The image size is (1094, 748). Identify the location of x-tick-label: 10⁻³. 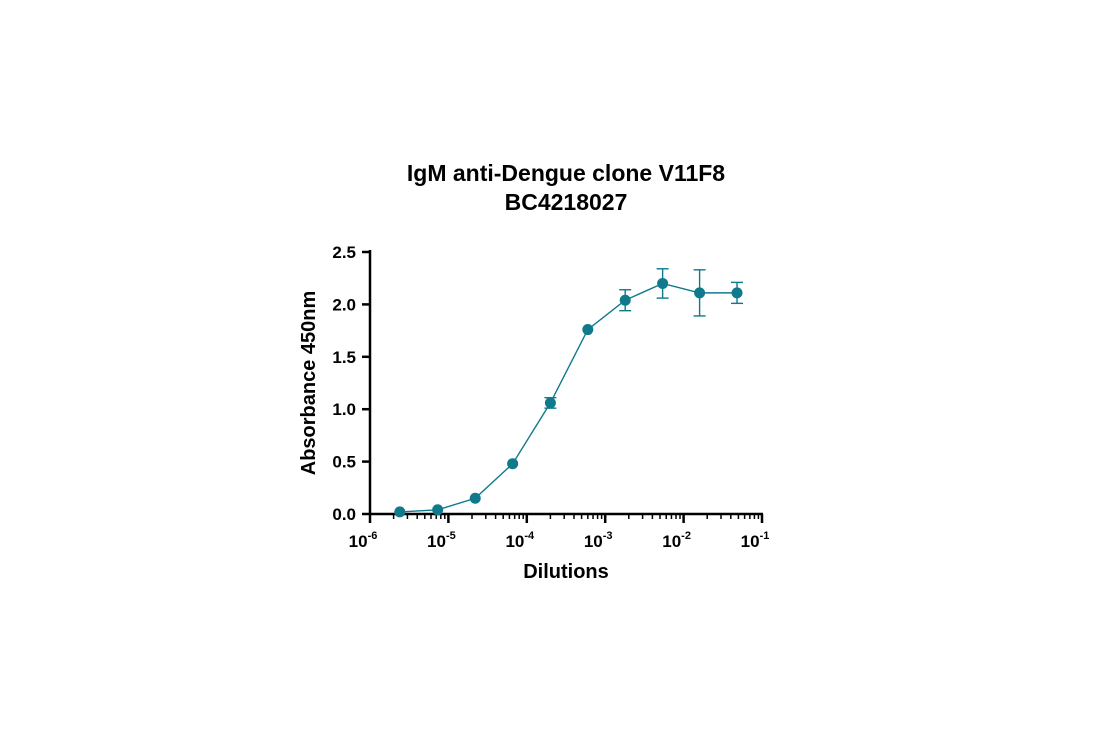
(598, 540).